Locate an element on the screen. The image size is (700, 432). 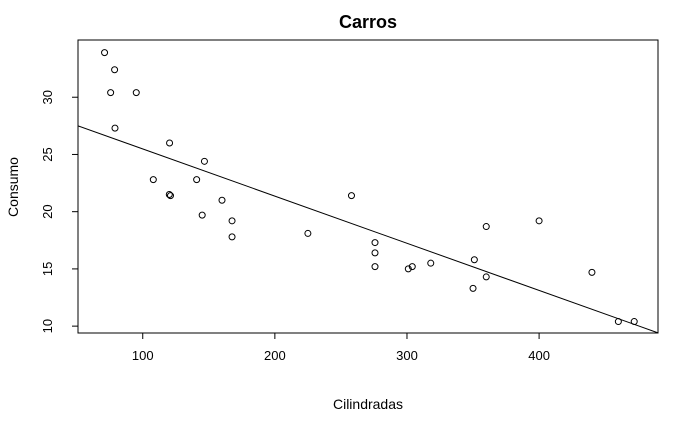
x-axis: 100 200 300 400 is located at coordinates (341, 347).